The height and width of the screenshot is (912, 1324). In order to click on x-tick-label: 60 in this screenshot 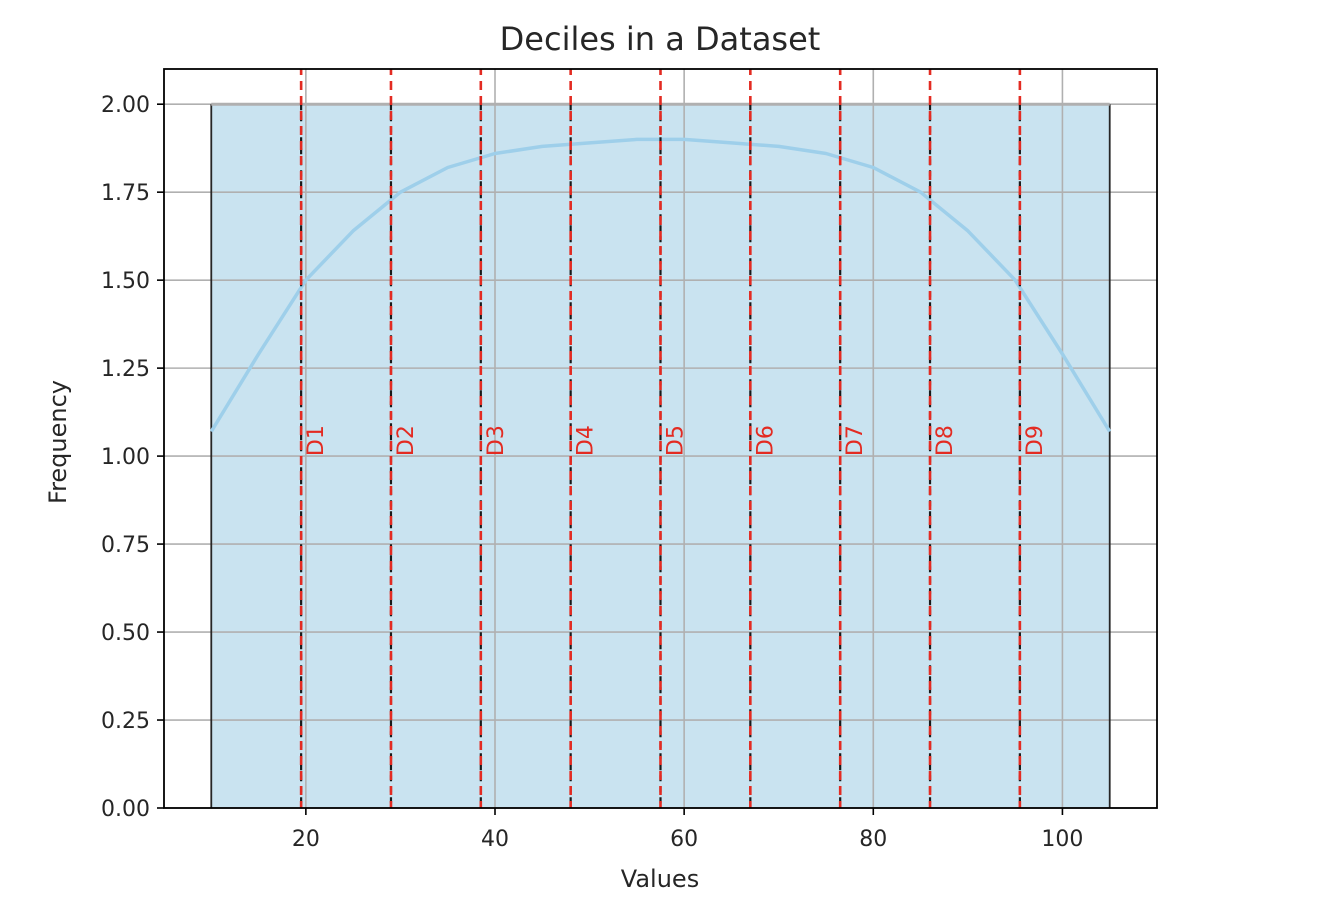, I will do `click(684, 839)`.